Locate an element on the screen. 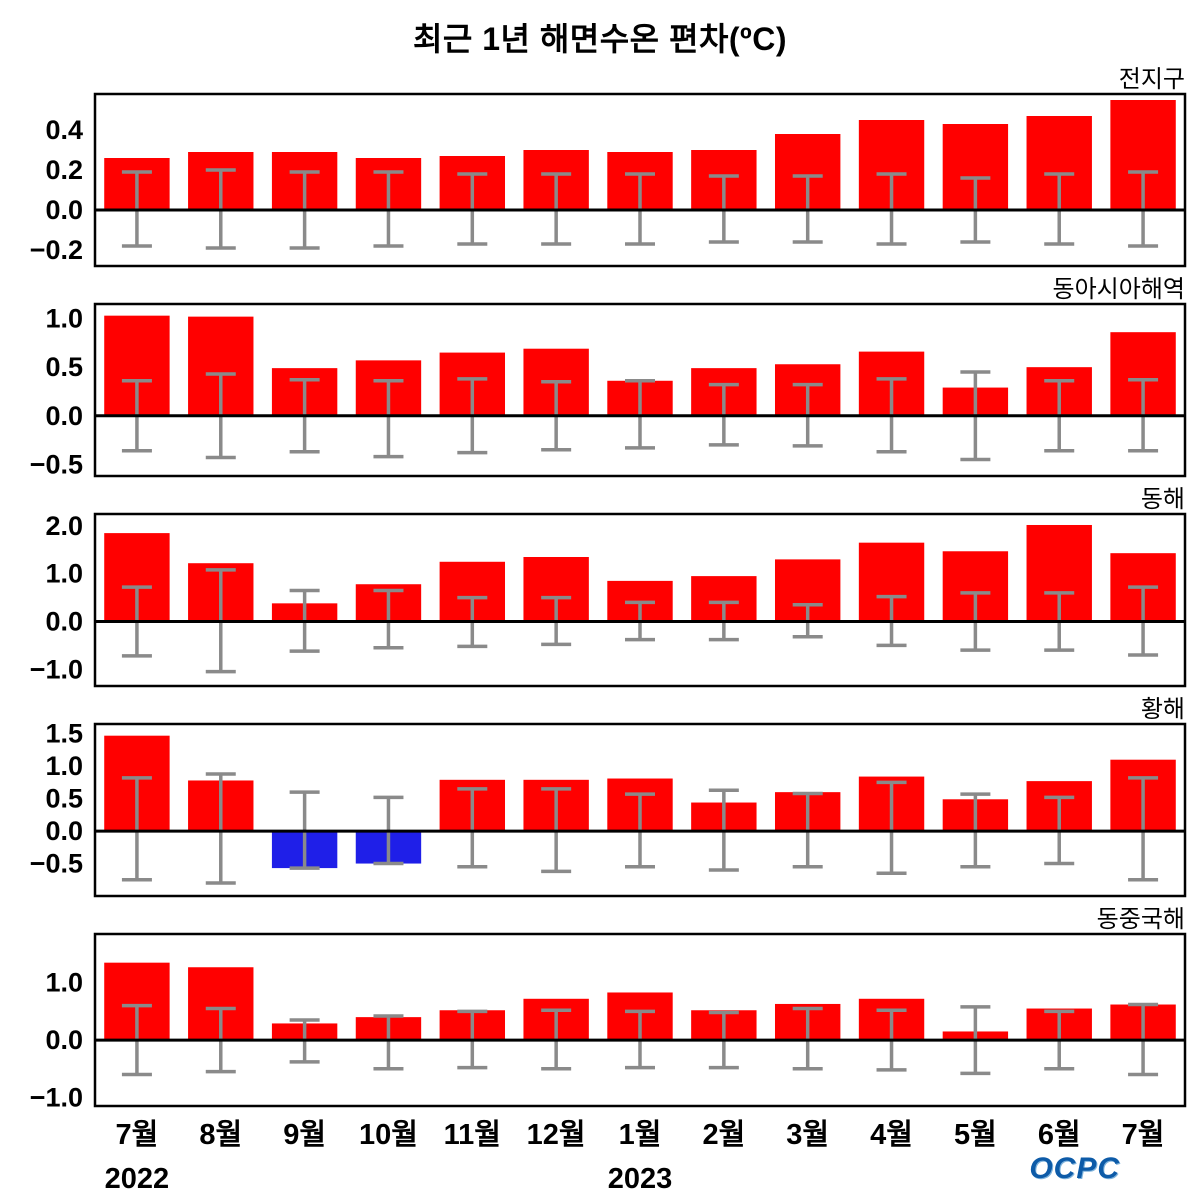  y-tick-label: 2.0 is located at coordinates (64, 526).